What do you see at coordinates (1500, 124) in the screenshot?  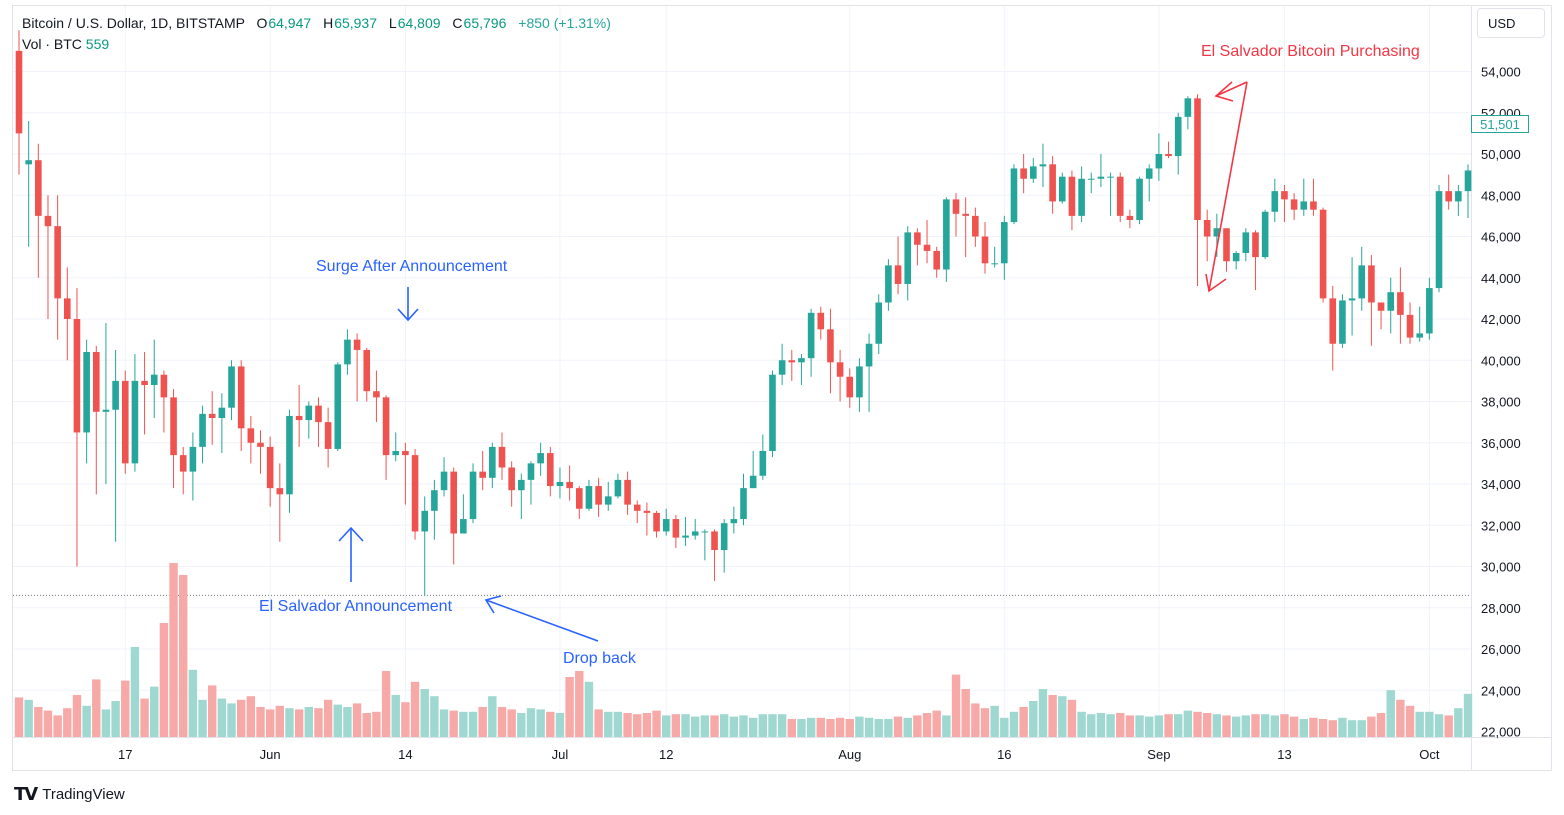 I see `last-price-badge: 51,501` at bounding box center [1500, 124].